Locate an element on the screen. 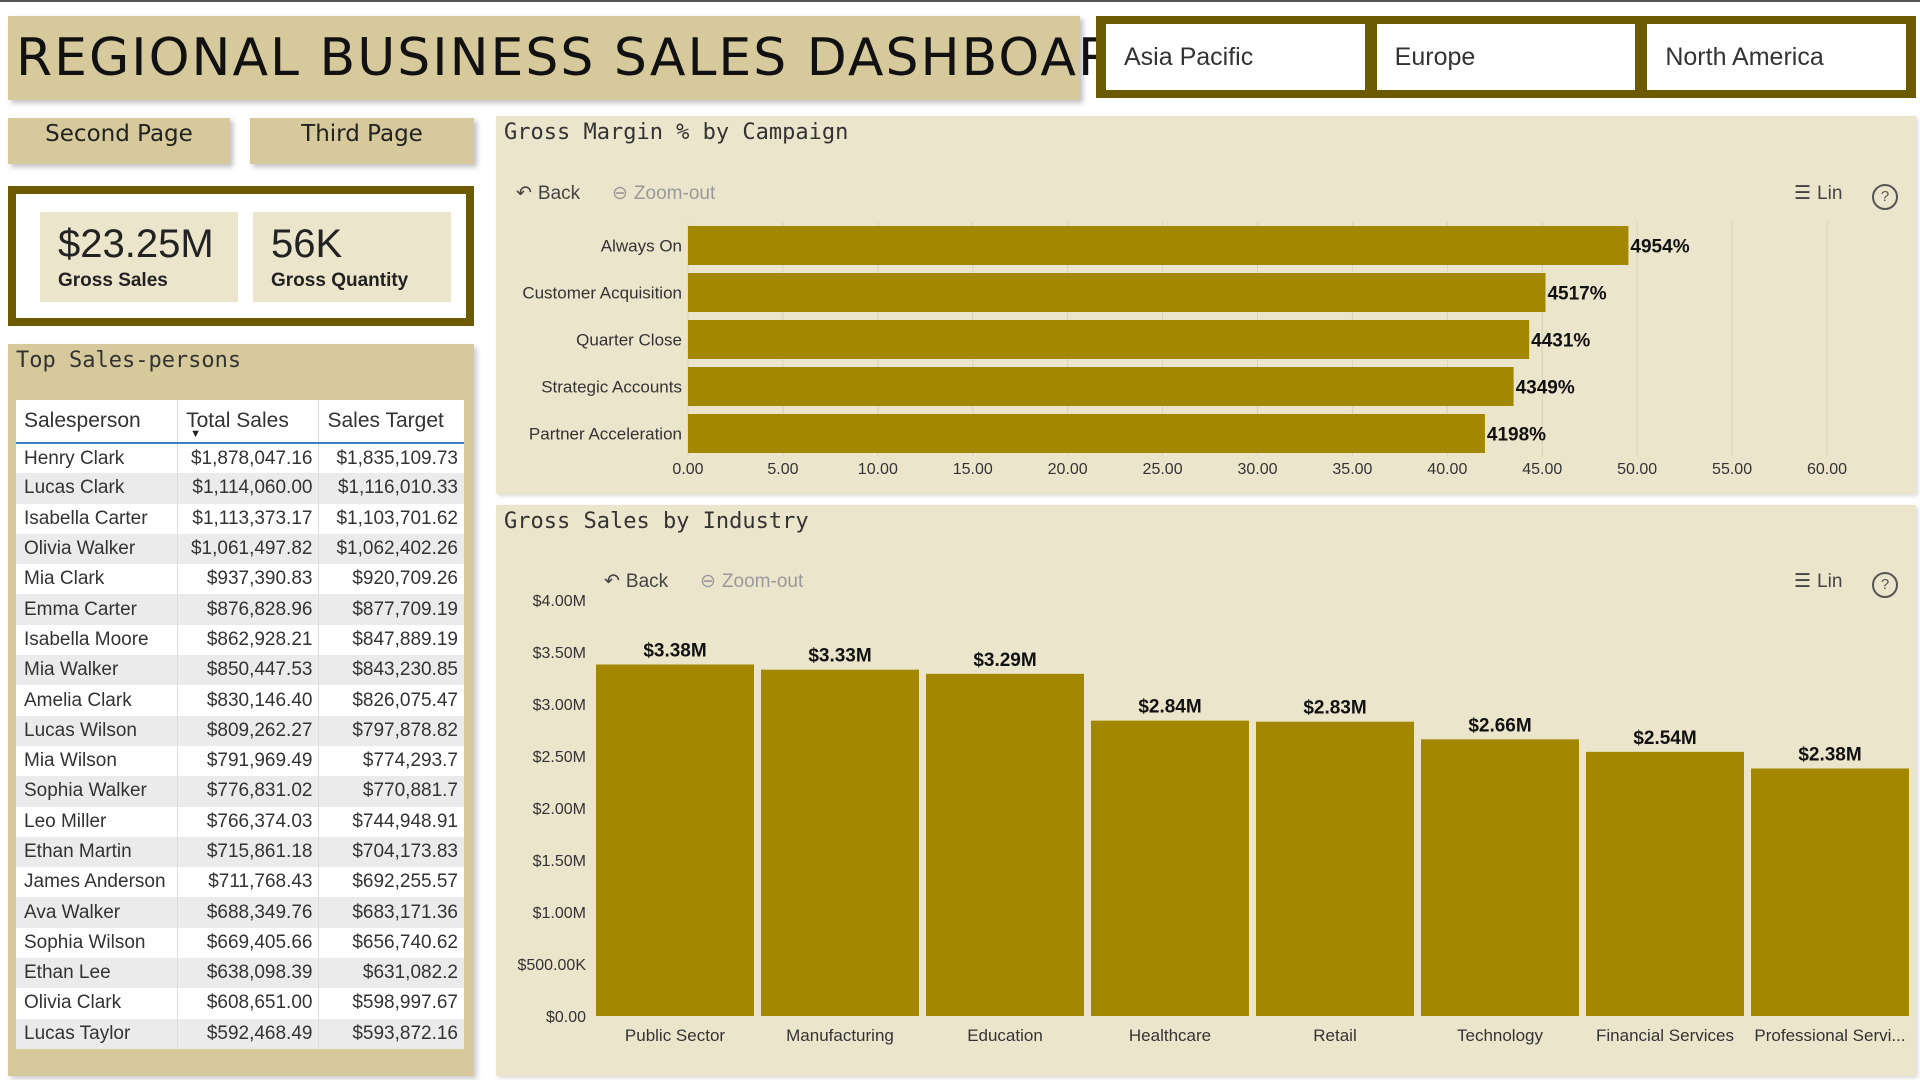  total-sales-cell: $1,113,373.17 is located at coordinates (248, 518).